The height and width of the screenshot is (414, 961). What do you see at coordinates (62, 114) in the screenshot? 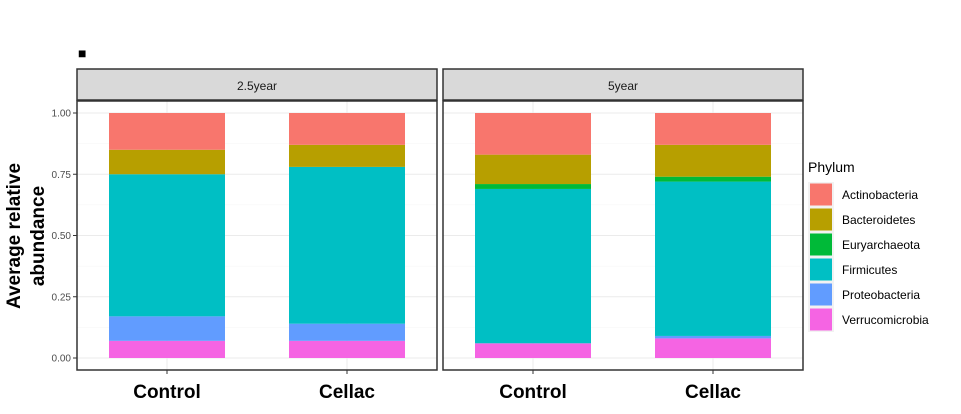
I see `y-tick-label: 1.00` at bounding box center [62, 114].